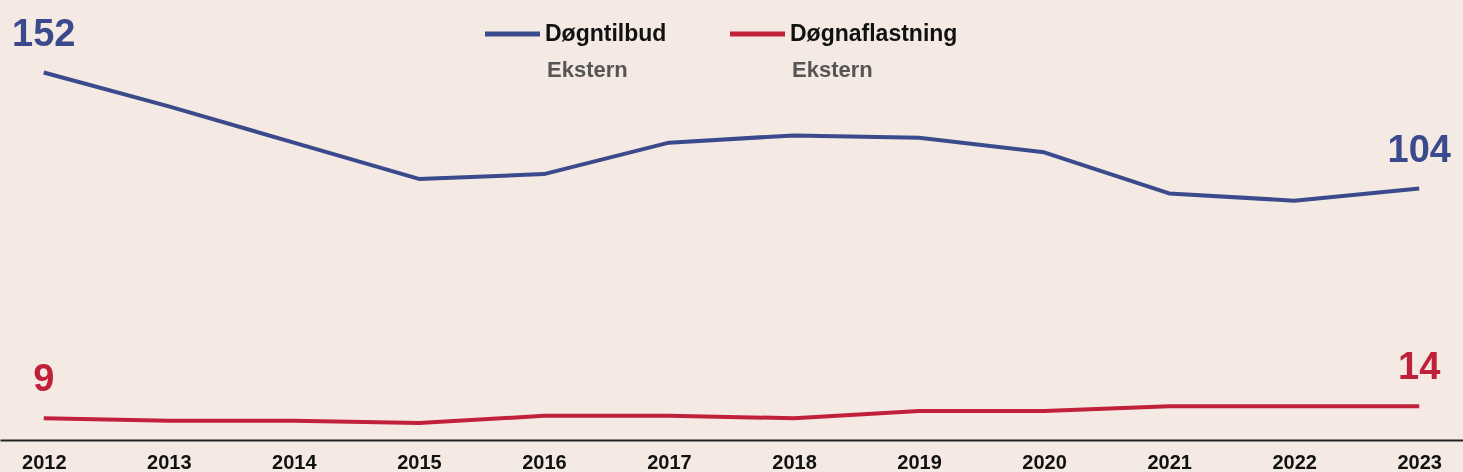  What do you see at coordinates (1169, 461) in the screenshot?
I see `x-tick-label: 2021` at bounding box center [1169, 461].